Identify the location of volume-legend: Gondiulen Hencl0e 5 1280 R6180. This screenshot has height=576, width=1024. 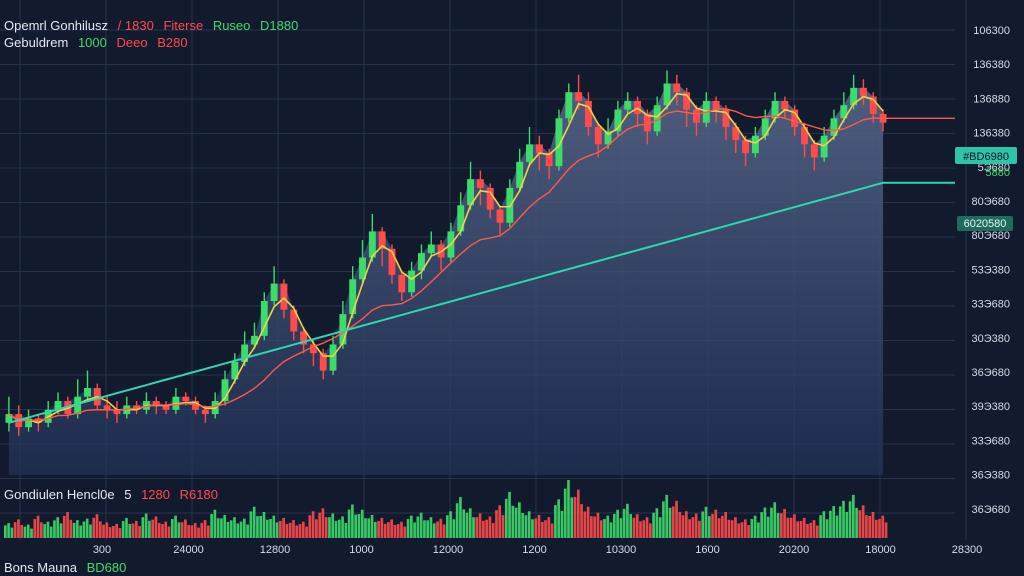
(114, 494).